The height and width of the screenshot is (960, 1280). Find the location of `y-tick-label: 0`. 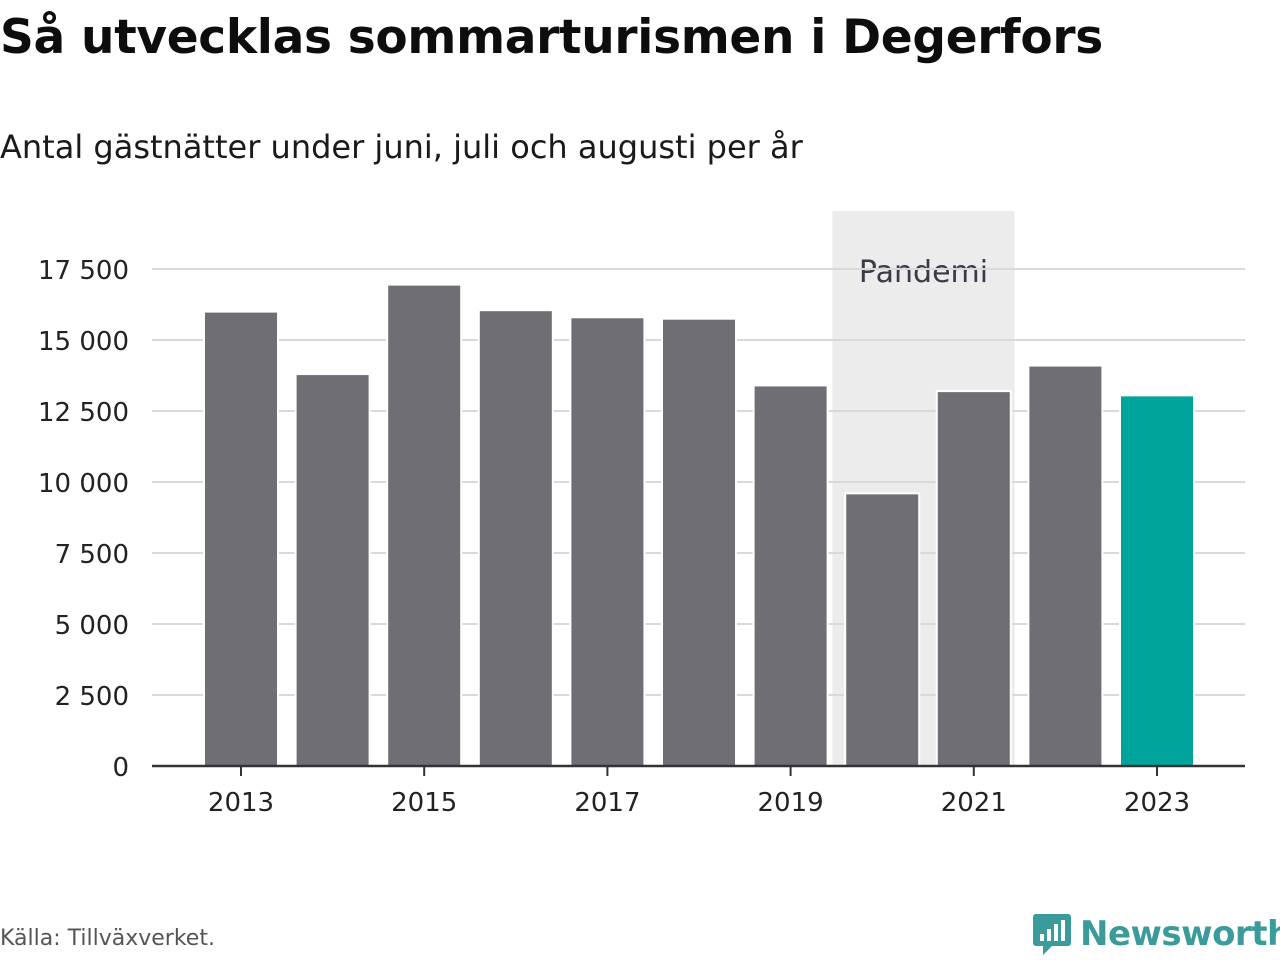

y-tick-label: 0 is located at coordinates (120, 768).